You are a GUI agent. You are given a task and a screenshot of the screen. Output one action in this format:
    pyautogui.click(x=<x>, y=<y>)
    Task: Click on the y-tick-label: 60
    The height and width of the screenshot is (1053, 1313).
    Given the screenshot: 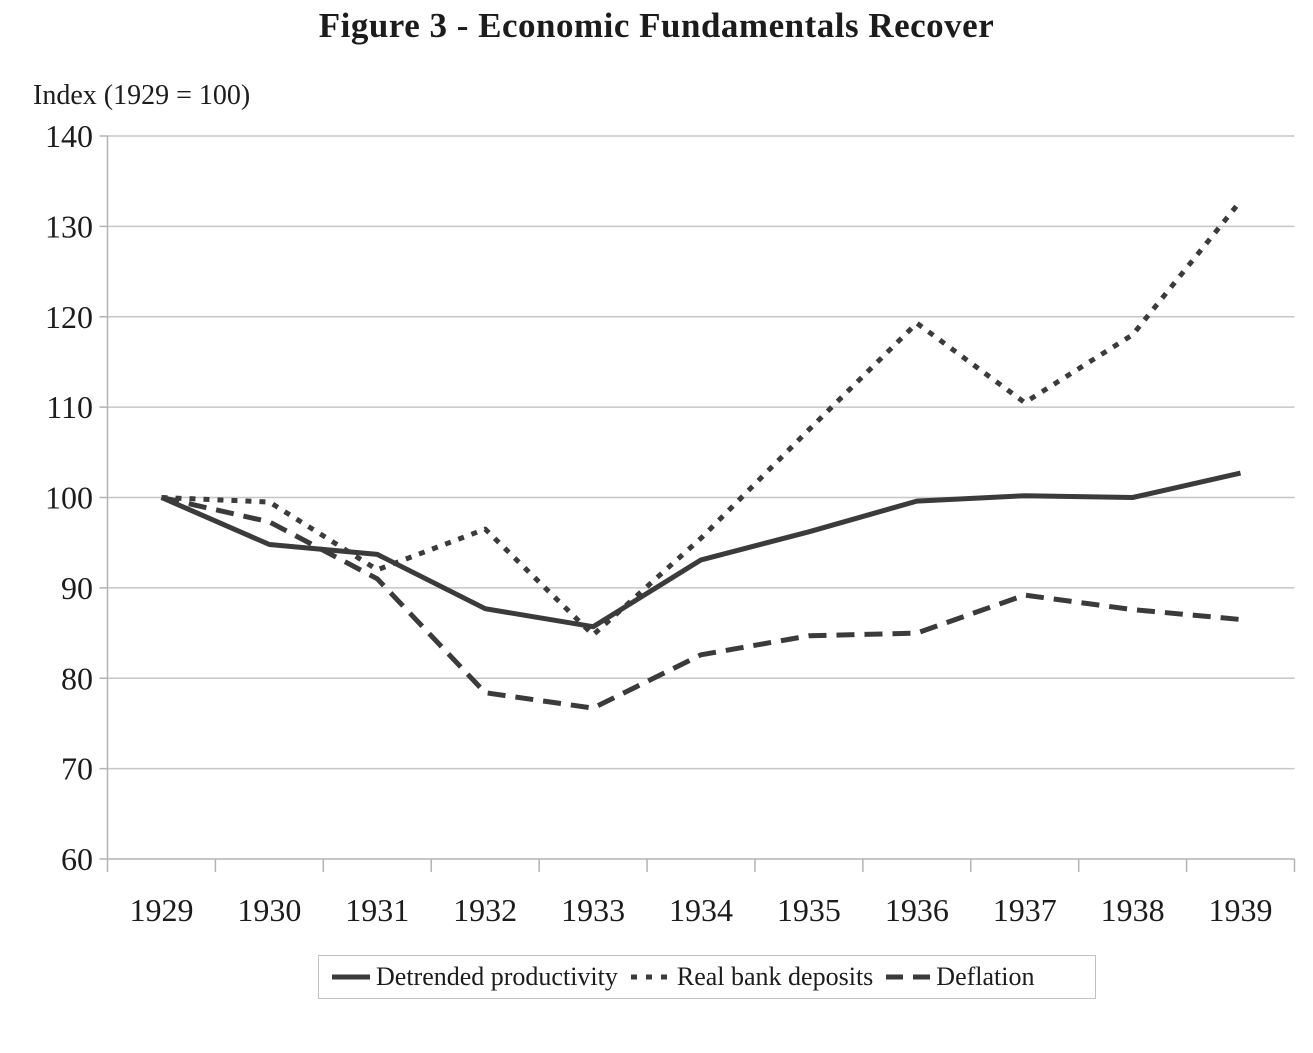 What is the action you would take?
    pyautogui.click(x=77, y=859)
    